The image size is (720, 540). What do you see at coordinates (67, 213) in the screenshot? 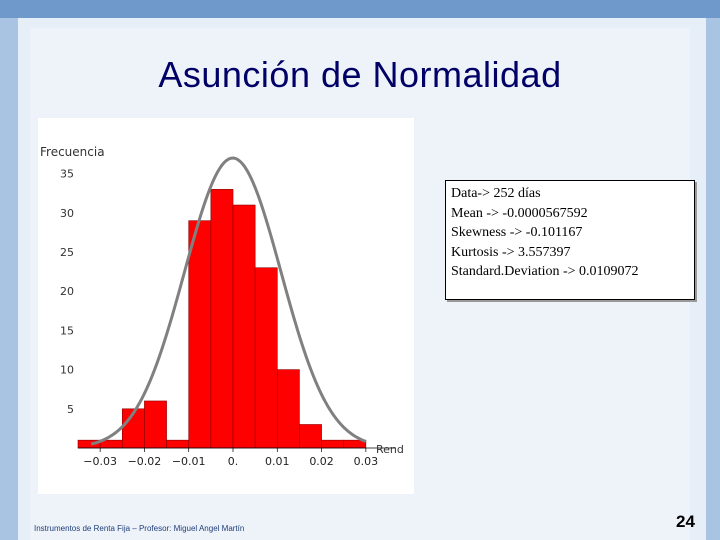
I see `y-tick-label: 30` at bounding box center [67, 213].